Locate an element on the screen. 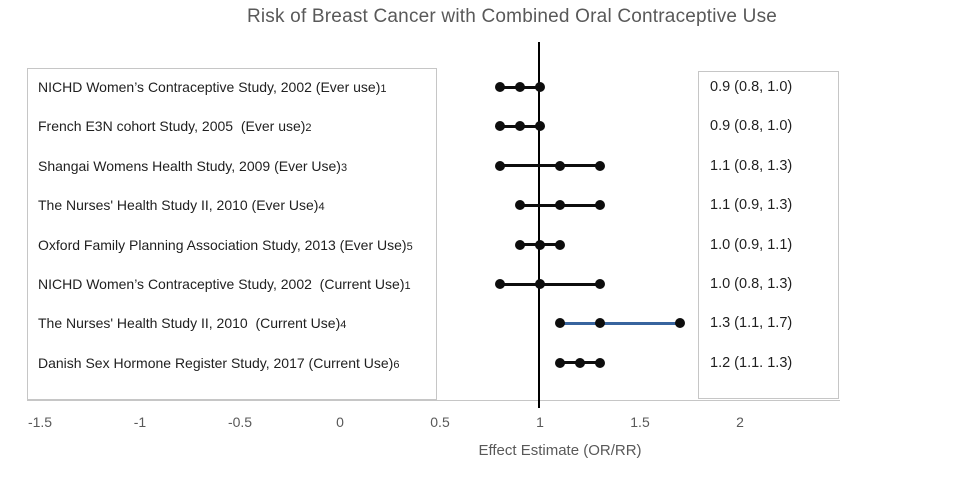 The width and height of the screenshot is (976, 485). study-label-text: French E3N cohort Study, 2005 (Ever use) is located at coordinates (172, 126).